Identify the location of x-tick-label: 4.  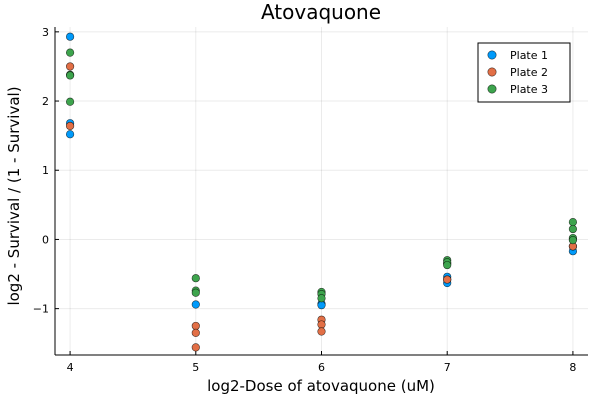
(70, 367).